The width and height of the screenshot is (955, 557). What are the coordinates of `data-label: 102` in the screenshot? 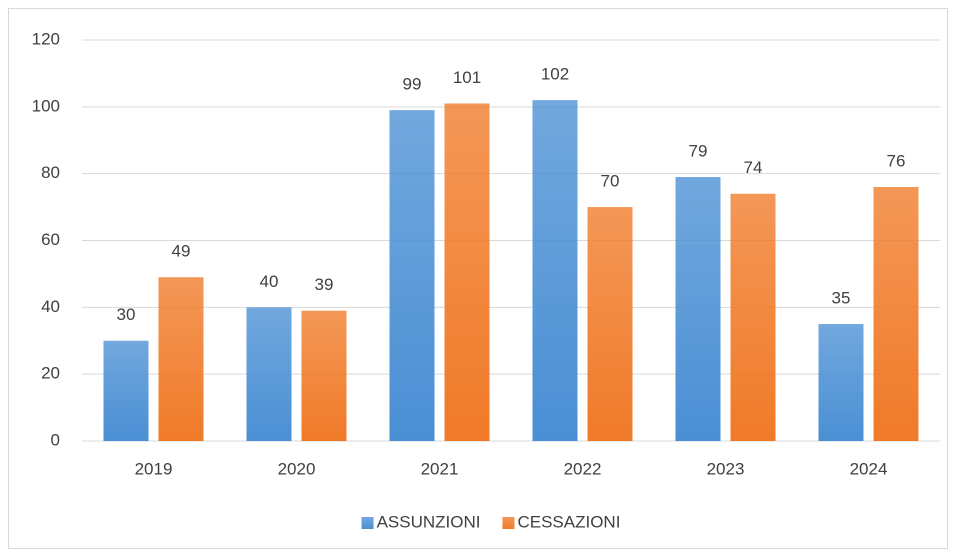 It's located at (555, 74).